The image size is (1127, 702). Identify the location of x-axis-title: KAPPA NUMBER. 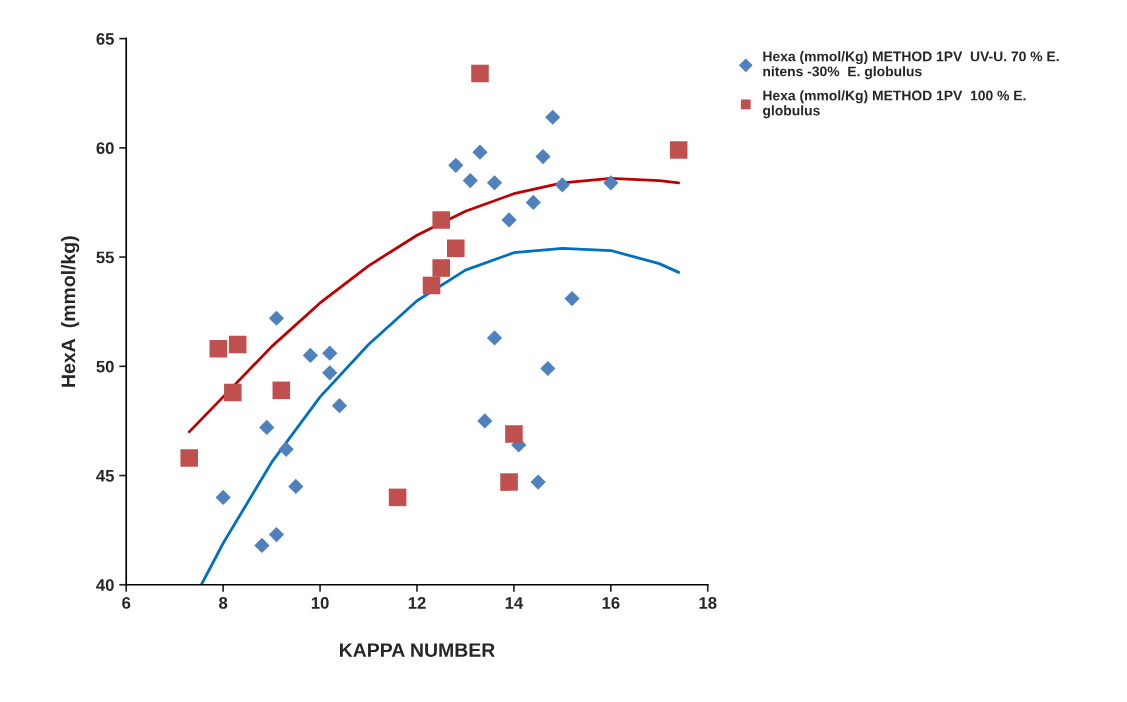
(417, 650).